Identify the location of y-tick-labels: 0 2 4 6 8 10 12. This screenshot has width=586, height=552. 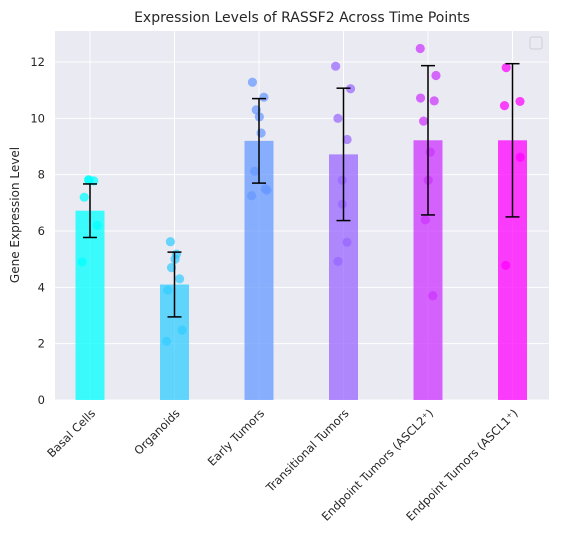
(37, 231).